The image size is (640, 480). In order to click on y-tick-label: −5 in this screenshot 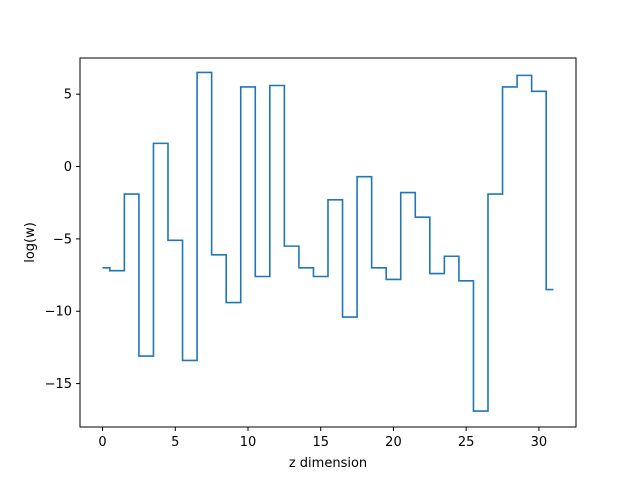, I will do `click(62, 239)`.